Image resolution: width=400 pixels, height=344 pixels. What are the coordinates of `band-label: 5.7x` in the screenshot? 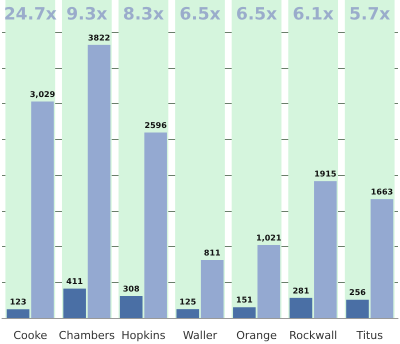 It's located at (369, 14).